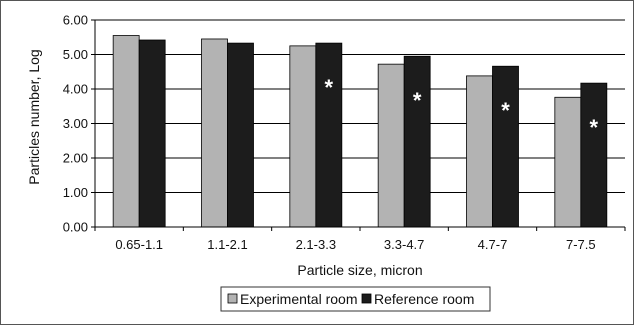  I want to click on annotations: * * * *, so click(462, 107).